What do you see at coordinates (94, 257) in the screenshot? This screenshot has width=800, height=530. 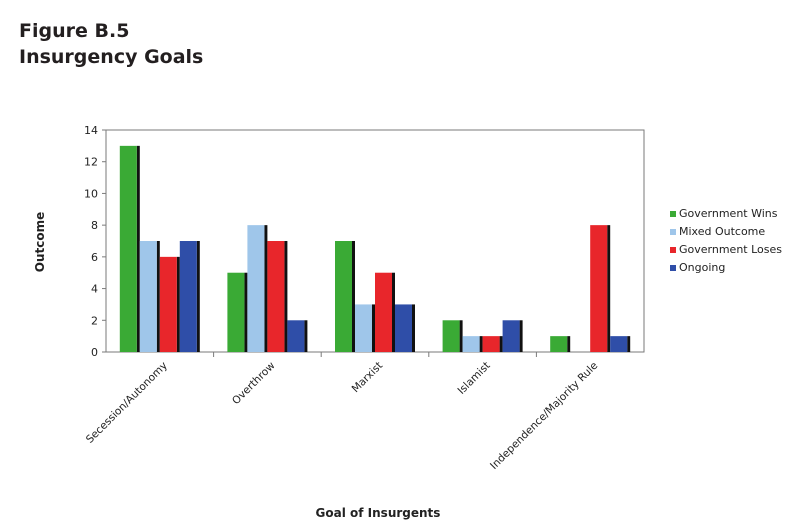 I see `y-tick-label: 6` at bounding box center [94, 257].